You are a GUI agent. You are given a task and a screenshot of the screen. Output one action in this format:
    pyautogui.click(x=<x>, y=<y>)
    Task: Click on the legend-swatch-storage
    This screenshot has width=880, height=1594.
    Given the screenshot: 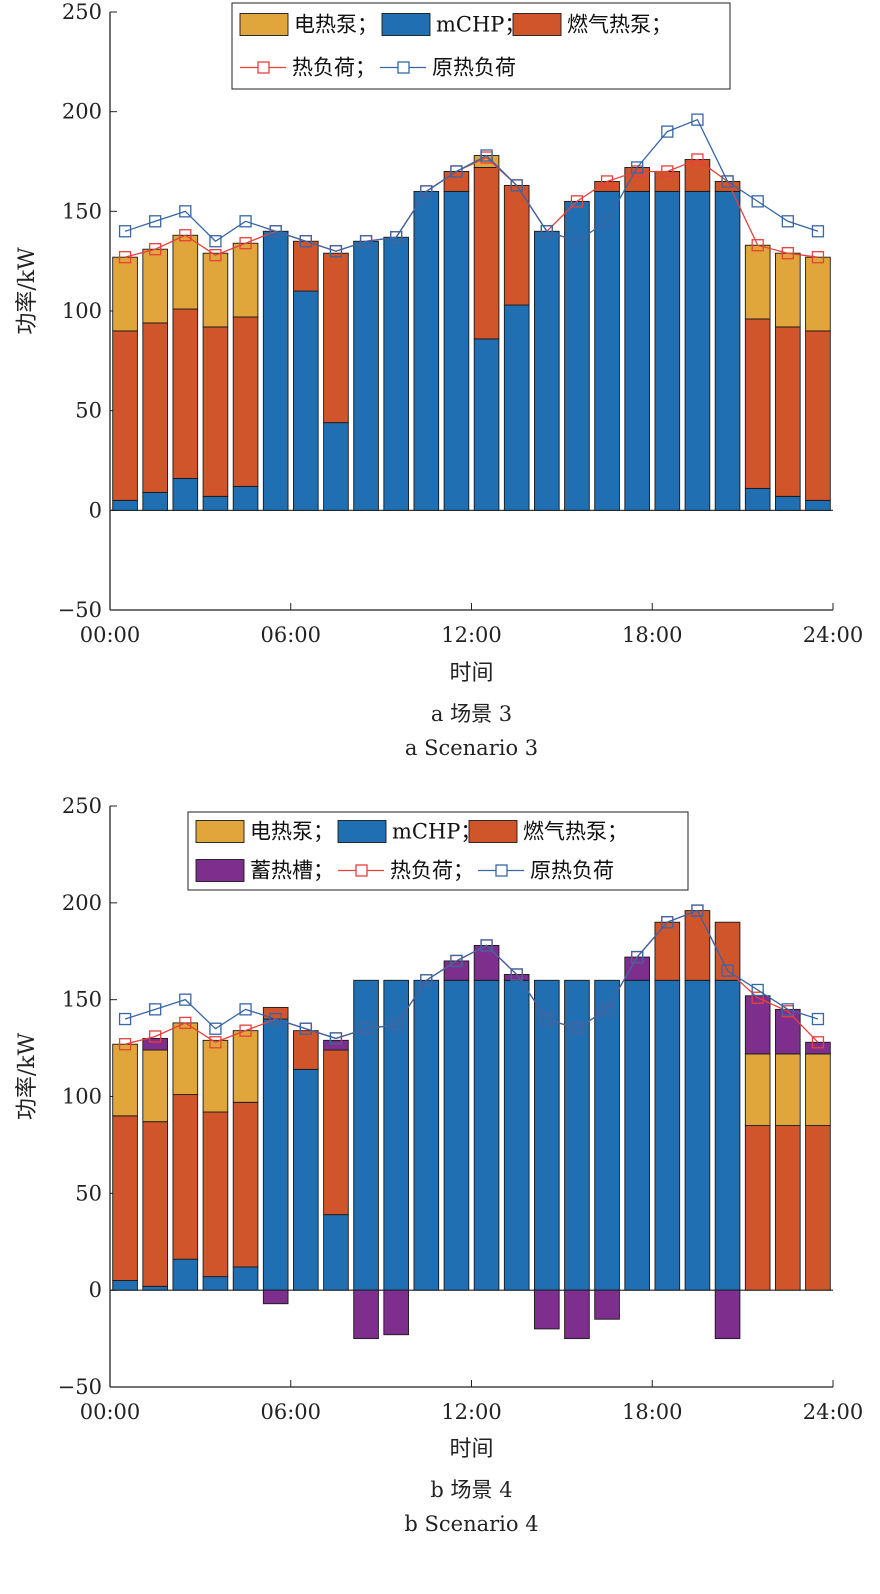 What is the action you would take?
    pyautogui.click(x=220, y=870)
    